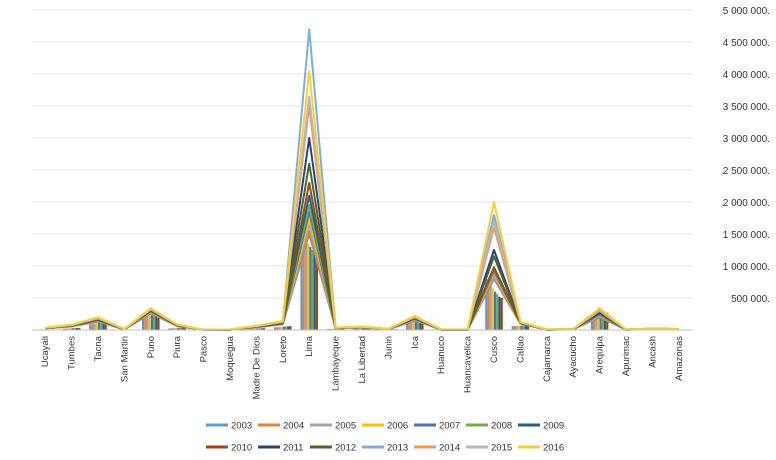 This screenshot has width=776, height=460. Describe the element at coordinates (241, 448) in the screenshot. I see `legend-label: 2010` at that location.